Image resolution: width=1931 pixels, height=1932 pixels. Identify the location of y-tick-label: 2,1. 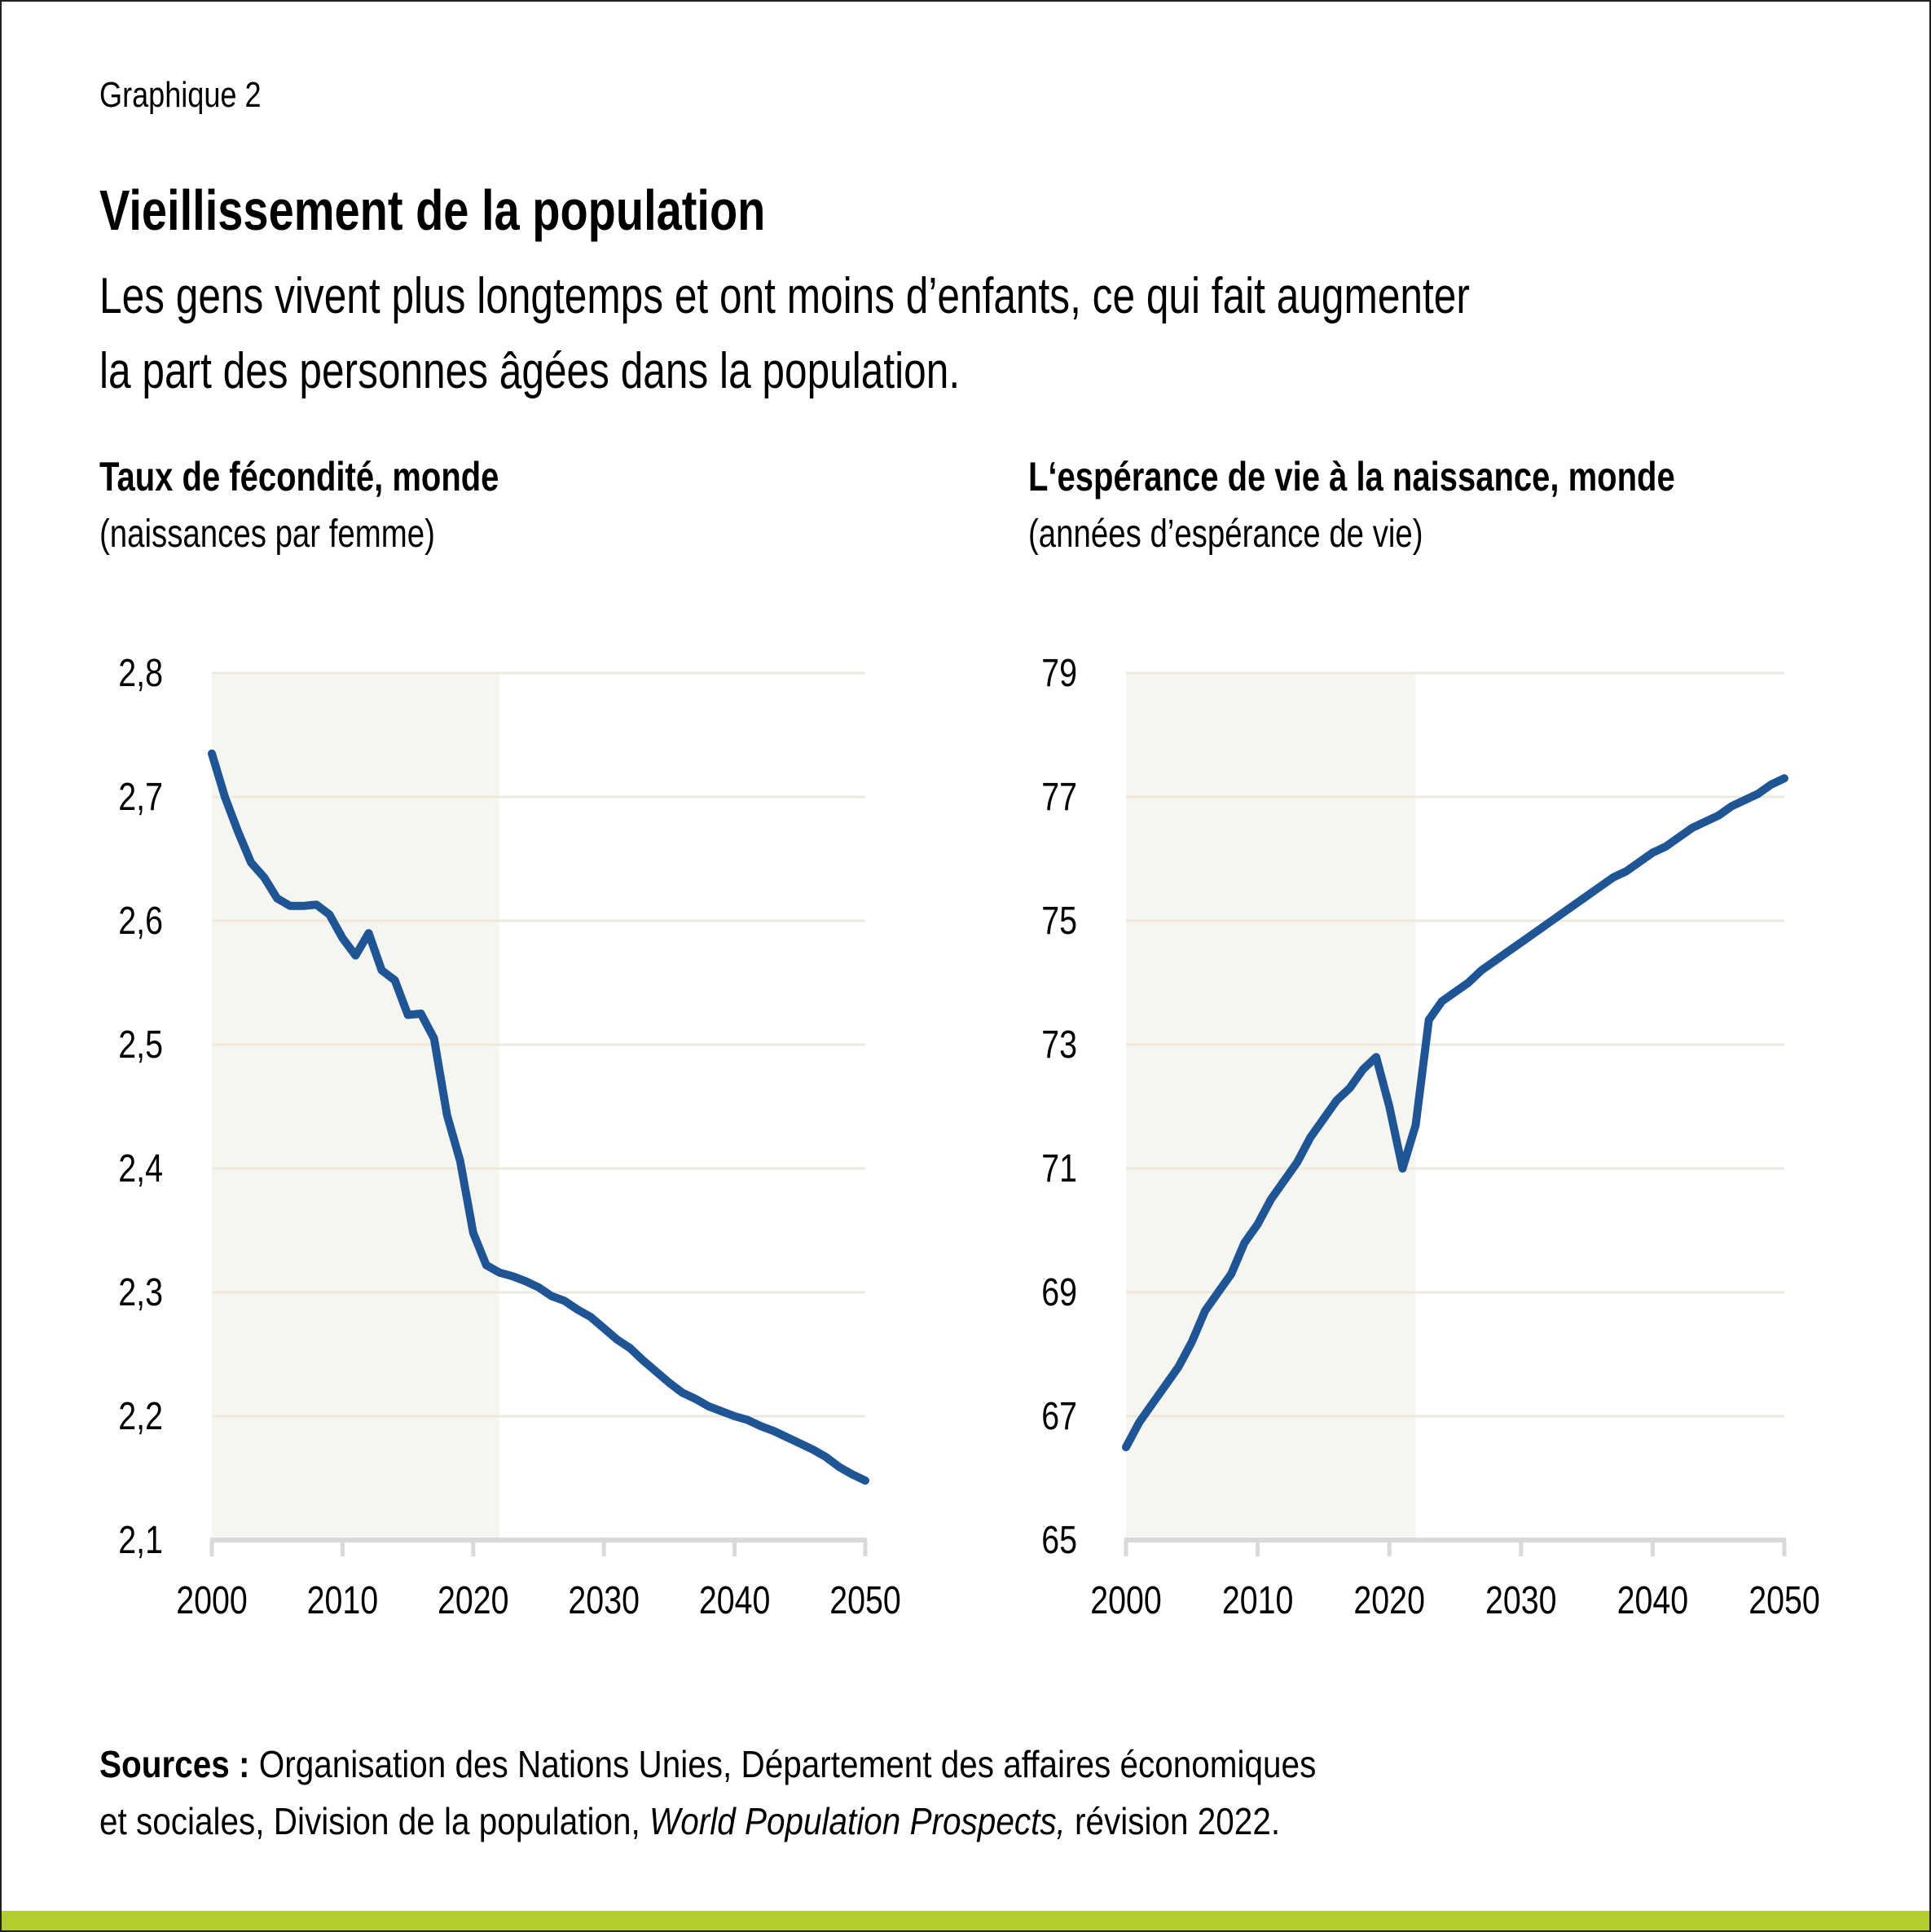
(140, 1540).